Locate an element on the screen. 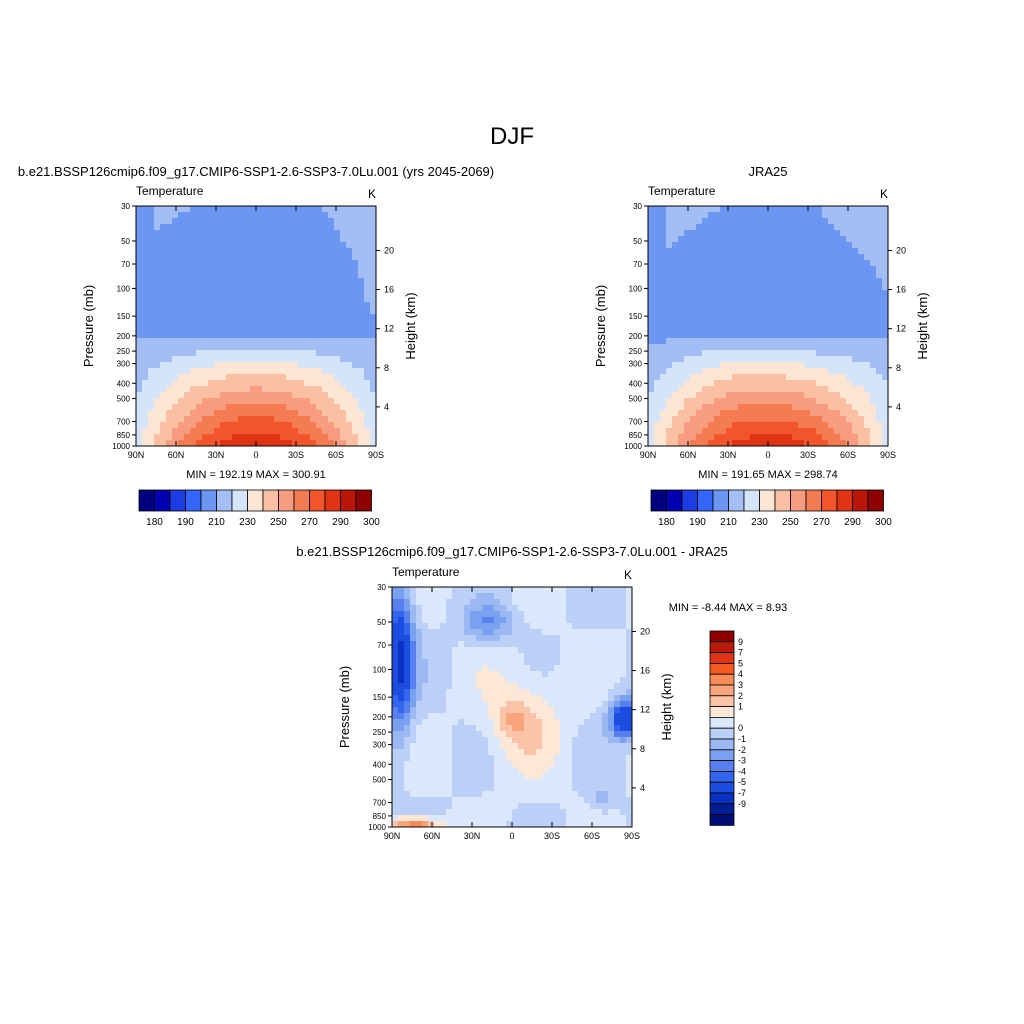 This screenshot has width=1024, height=1024. contour-field is located at coordinates (256, 326).